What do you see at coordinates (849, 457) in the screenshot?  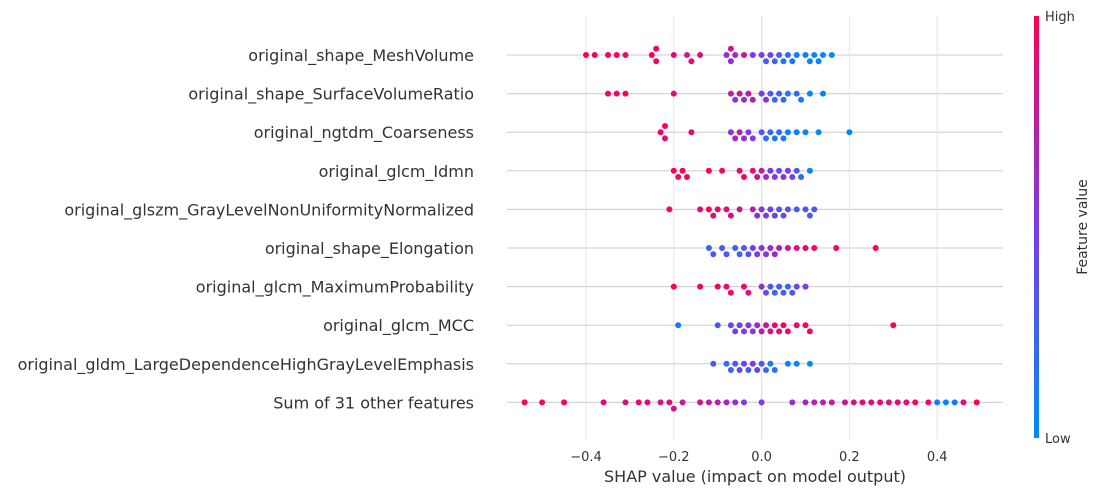 I see `x-tick-label: 0.2` at bounding box center [849, 457].